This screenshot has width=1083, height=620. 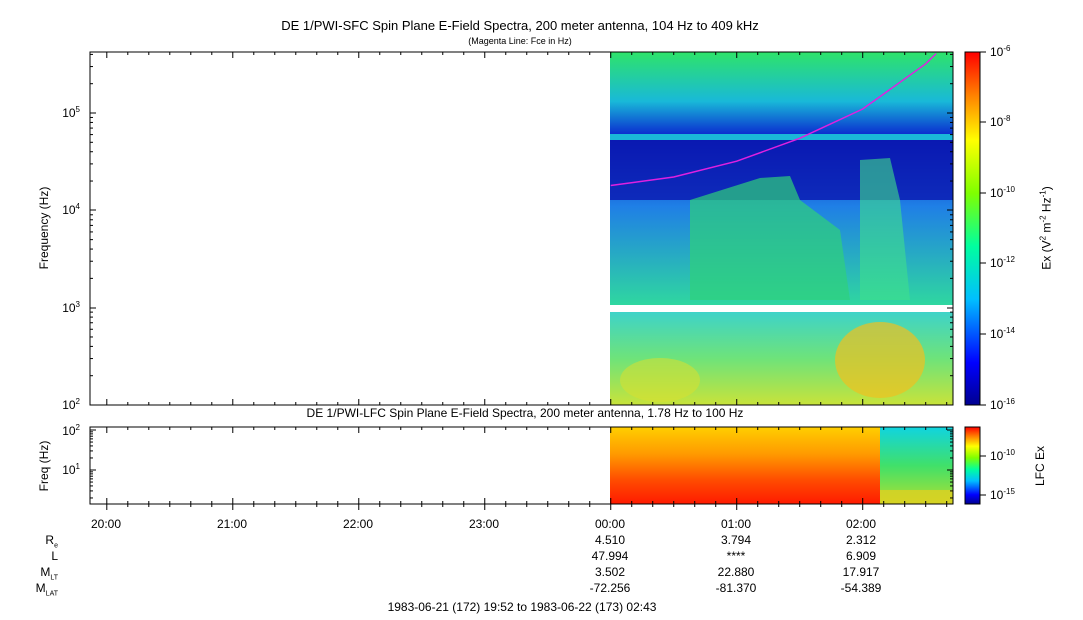 What do you see at coordinates (1000, 51) in the screenshot?
I see `colorbar-tick-label: 10⁻⁶` at bounding box center [1000, 51].